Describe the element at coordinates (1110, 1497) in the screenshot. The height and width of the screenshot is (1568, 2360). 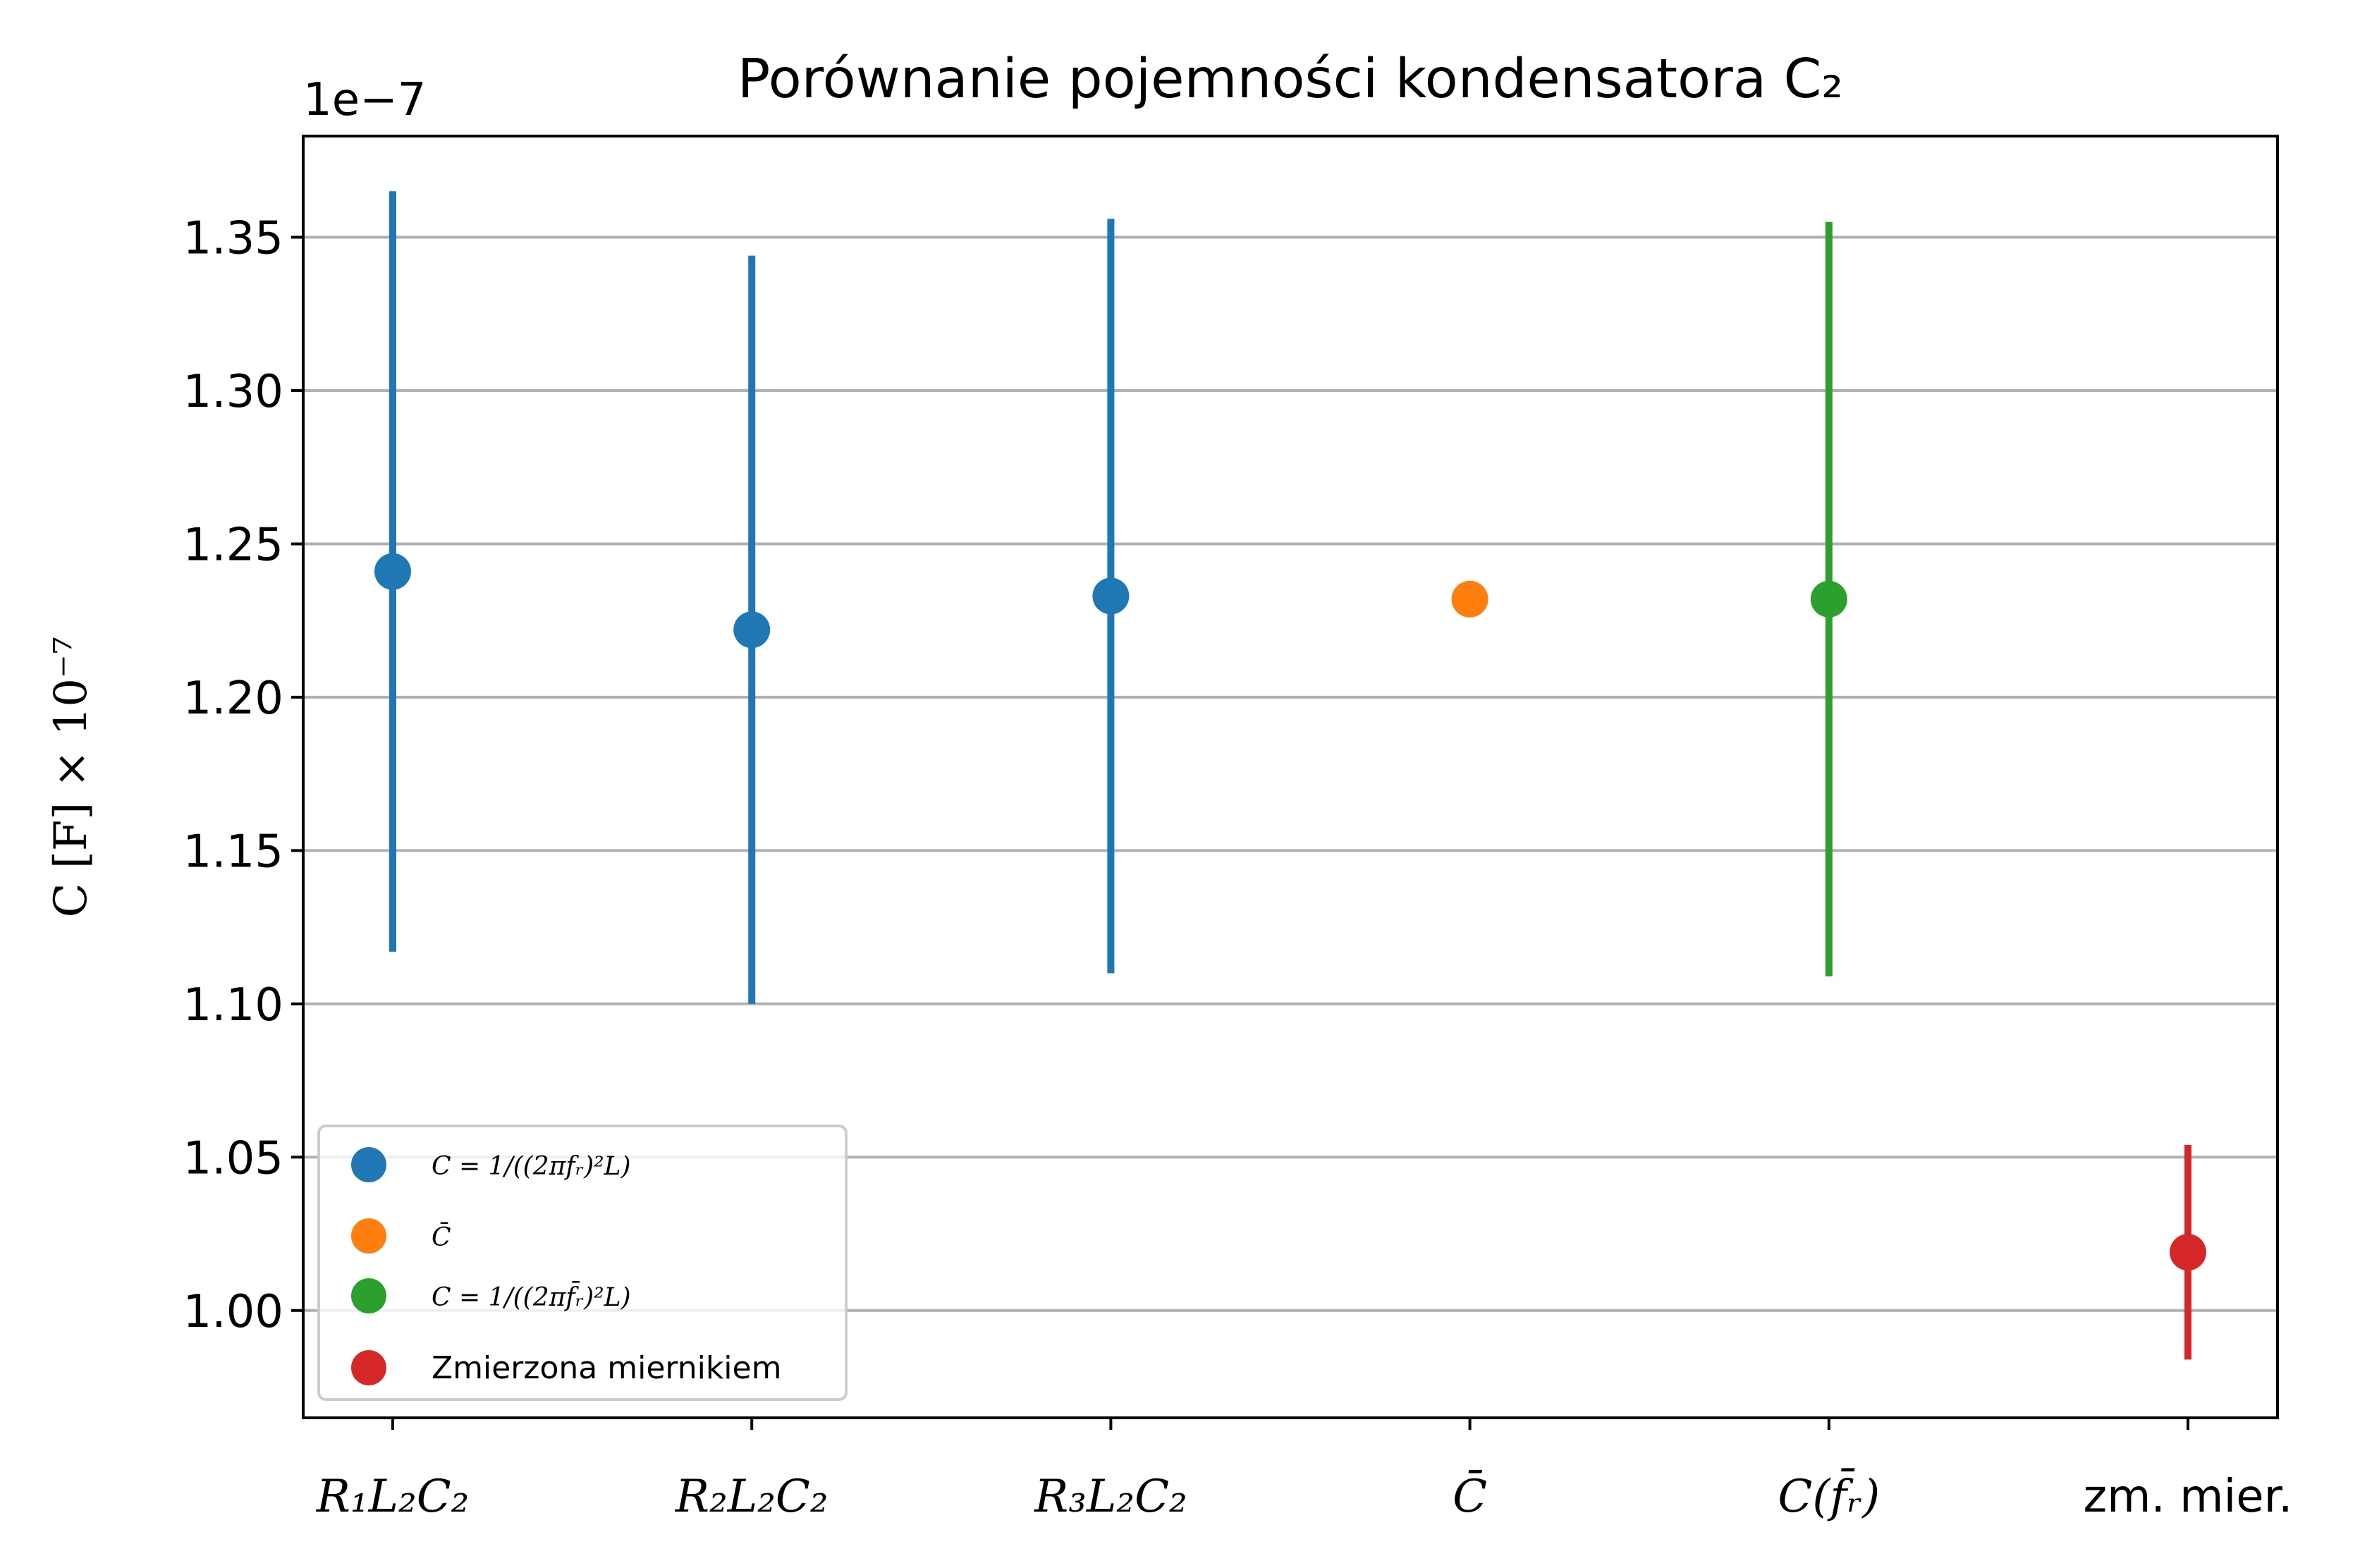
I see `x-tick-label: R₃L₂C₂` at that location.